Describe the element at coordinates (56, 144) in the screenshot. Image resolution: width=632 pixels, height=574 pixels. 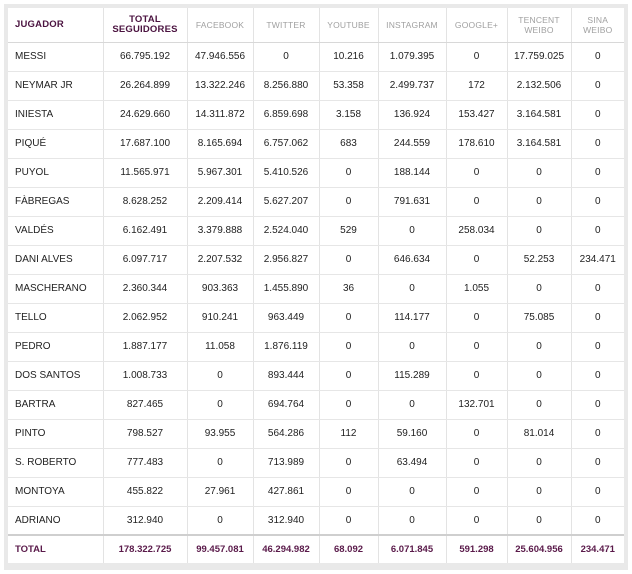
I see `cell-player-name: PIQUÉ` at that location.